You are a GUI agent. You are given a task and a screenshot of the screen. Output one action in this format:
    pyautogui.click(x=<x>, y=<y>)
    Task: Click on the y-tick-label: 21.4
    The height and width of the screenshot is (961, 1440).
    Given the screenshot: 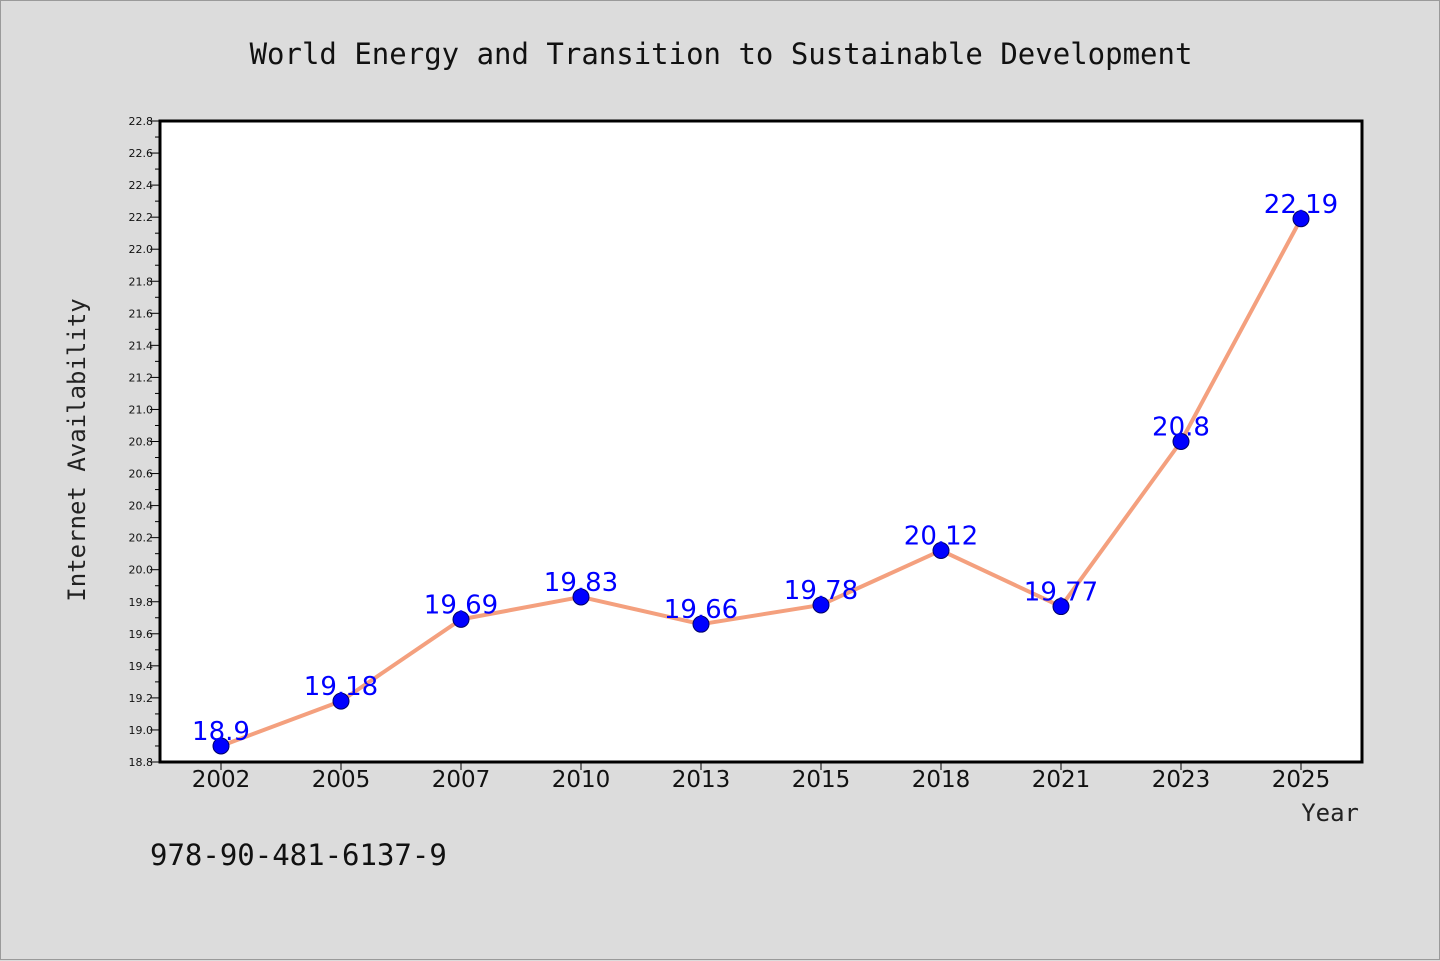 What is the action you would take?
    pyautogui.click(x=141, y=345)
    